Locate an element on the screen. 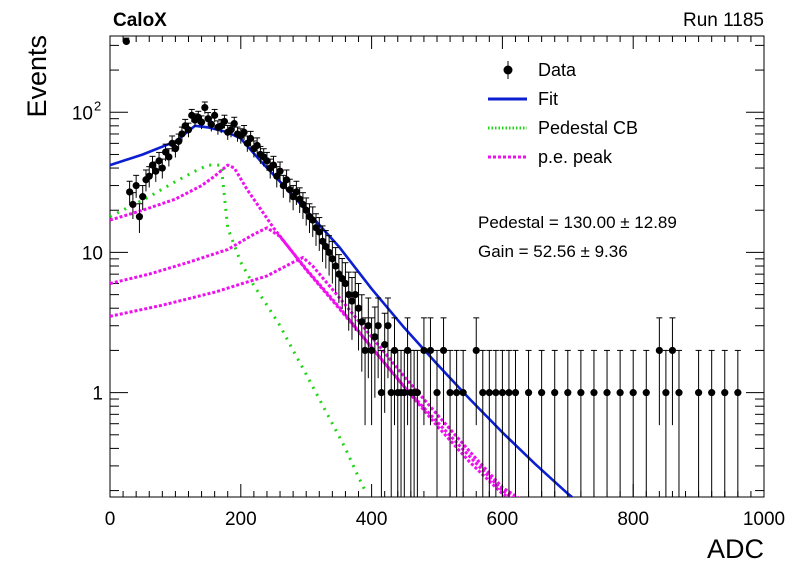 Image resolution: width=796 pixels, height=577 pixels. x-axis-label: ADC is located at coordinates (735, 549).